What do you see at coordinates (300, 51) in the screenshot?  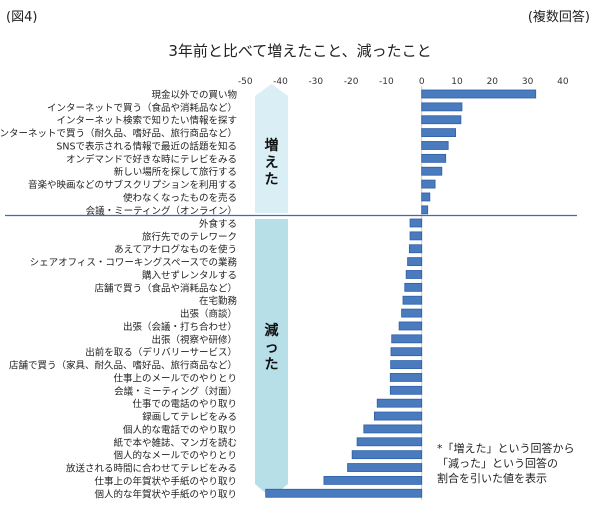 I see `chart-title: 3年前と比べて増えたこと、減ったこと` at bounding box center [300, 51].